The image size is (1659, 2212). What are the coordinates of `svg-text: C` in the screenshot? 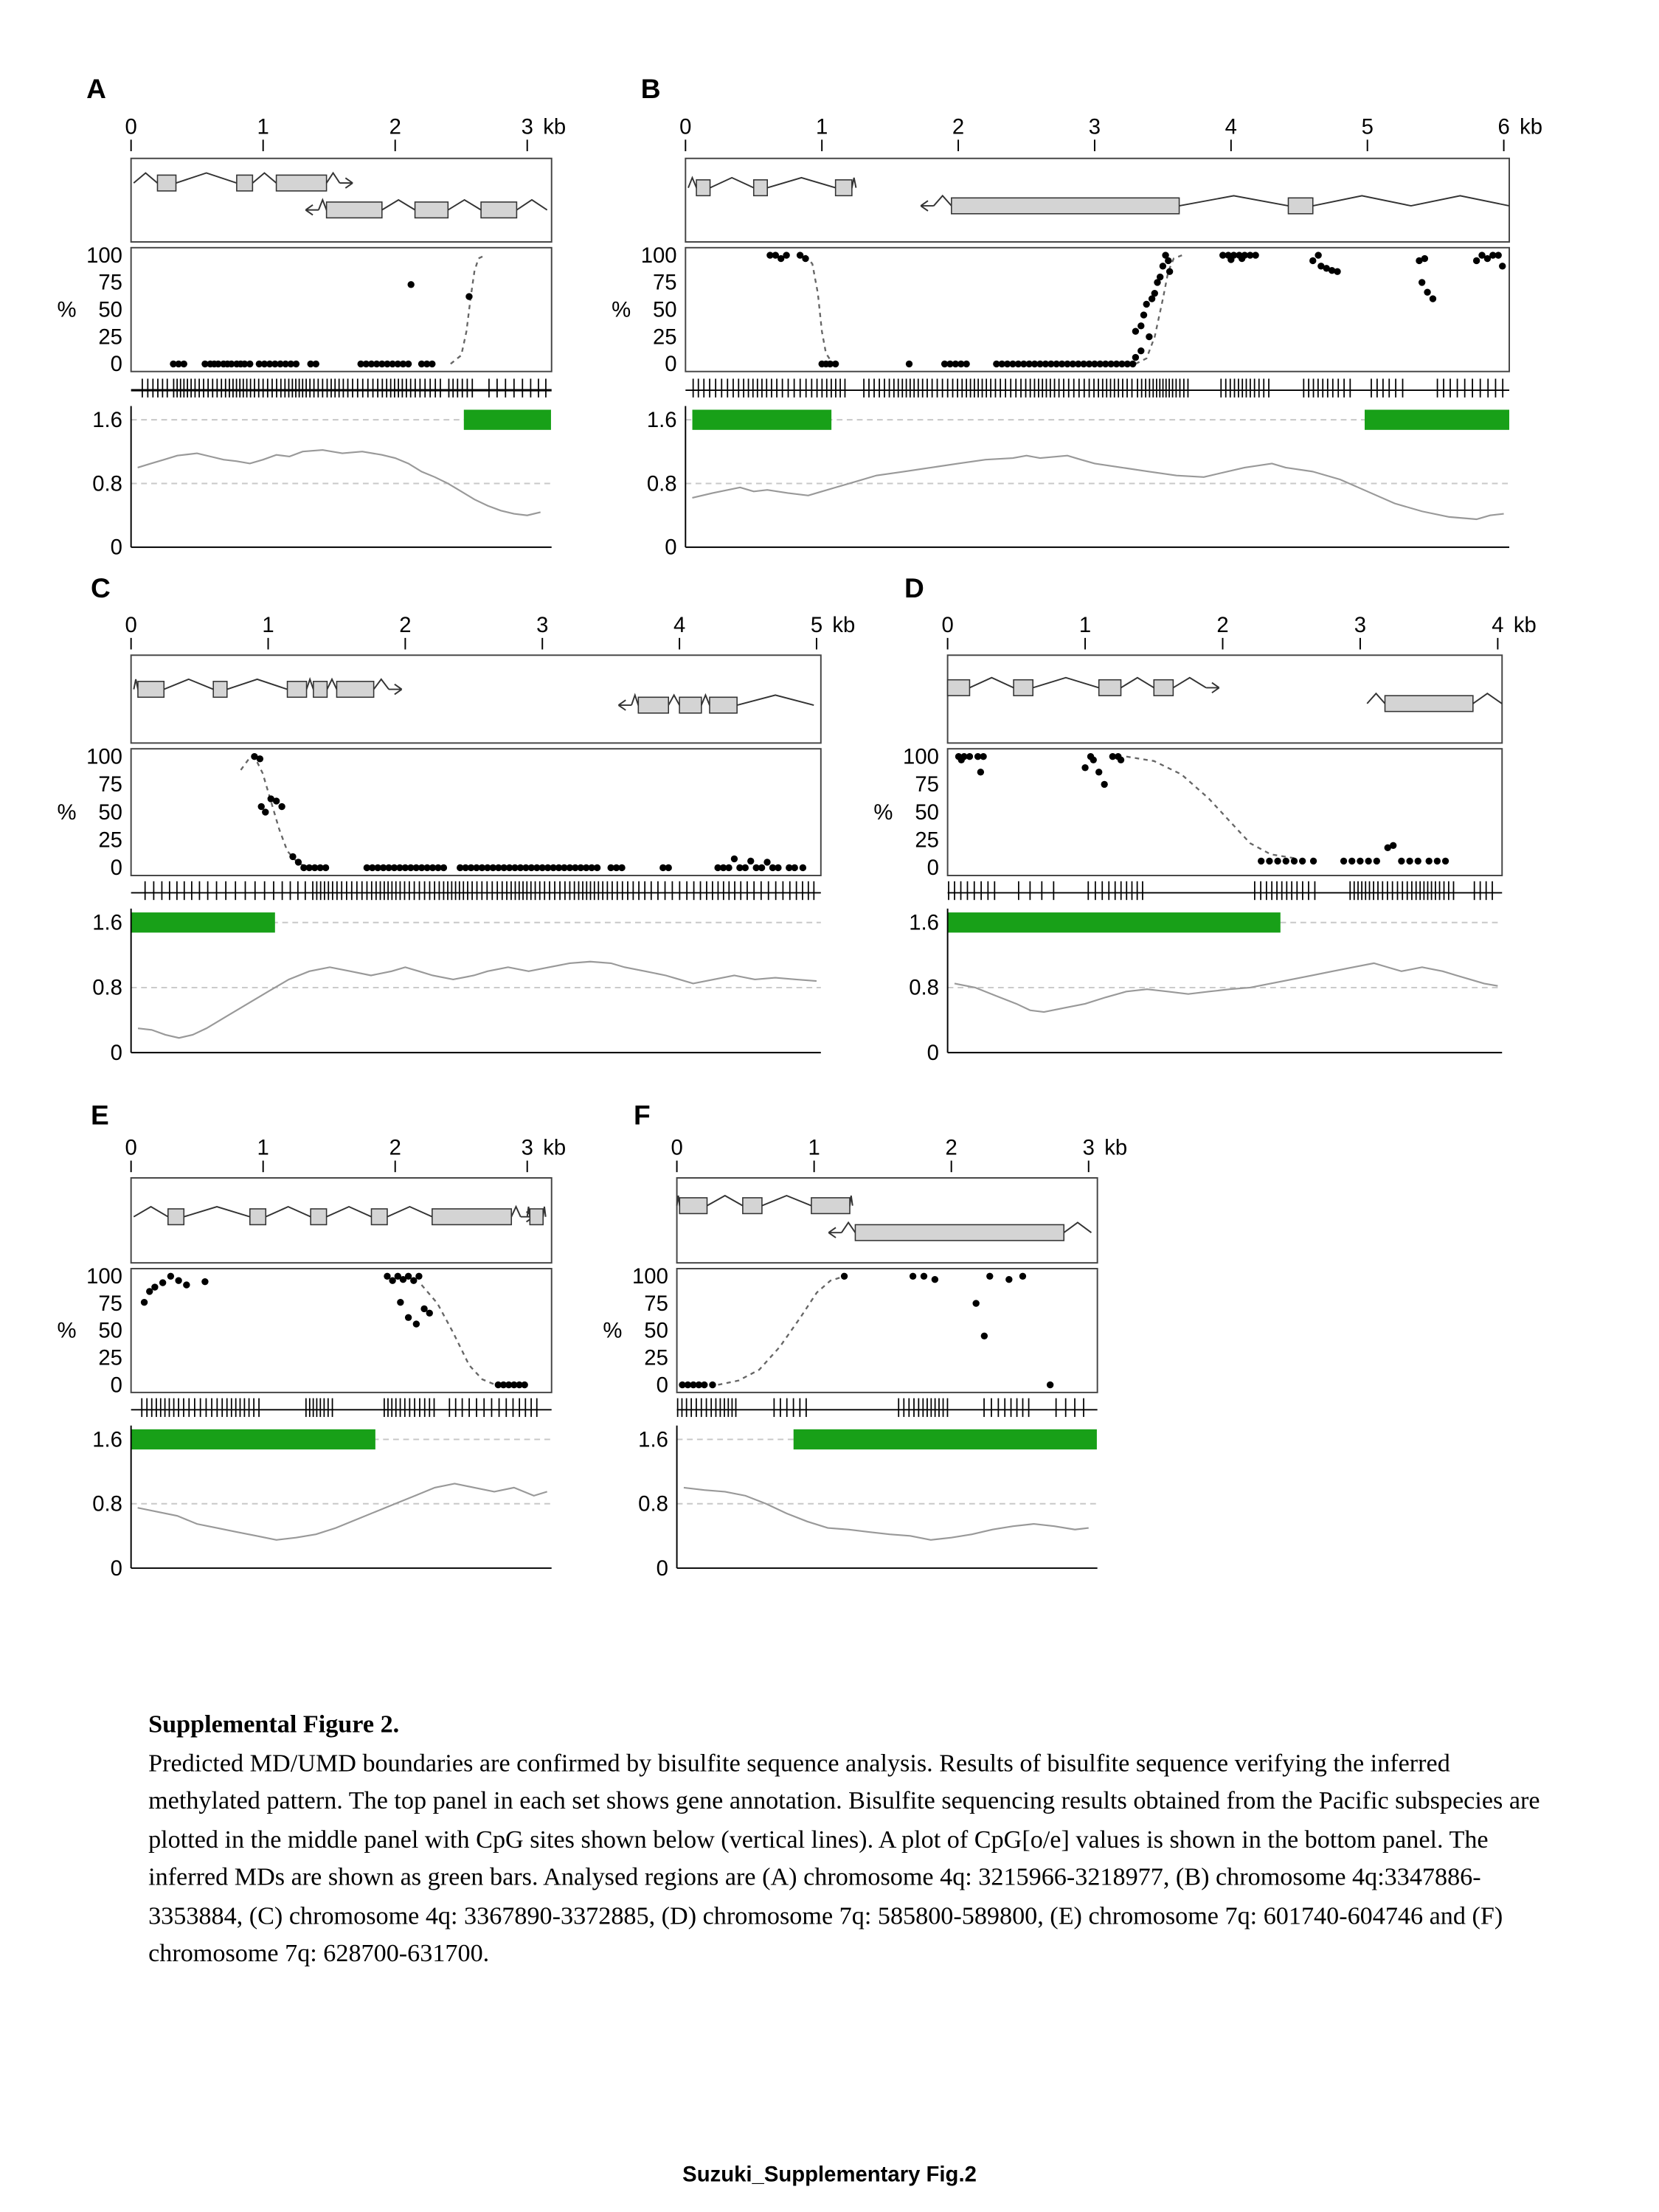 It's located at (101, 588).